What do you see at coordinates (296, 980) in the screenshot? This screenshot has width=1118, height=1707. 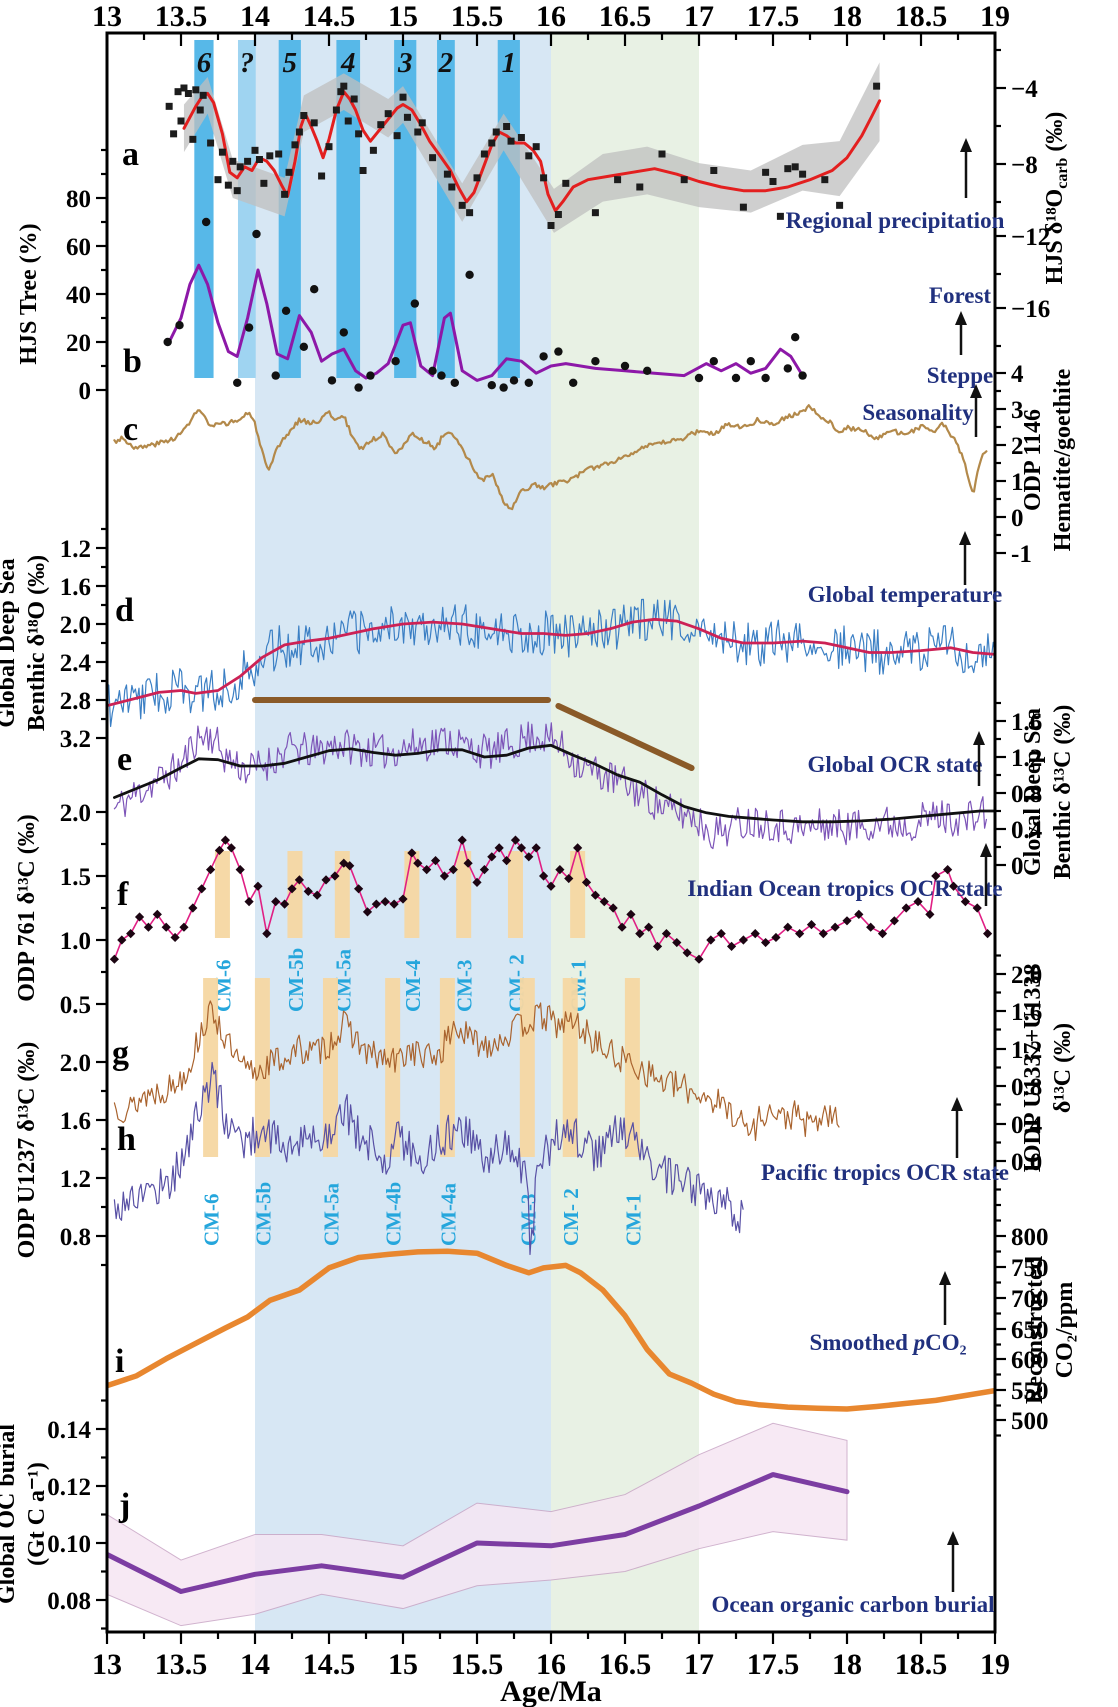 I see `cm-f-label-CM-5b: CM-5b` at bounding box center [296, 980].